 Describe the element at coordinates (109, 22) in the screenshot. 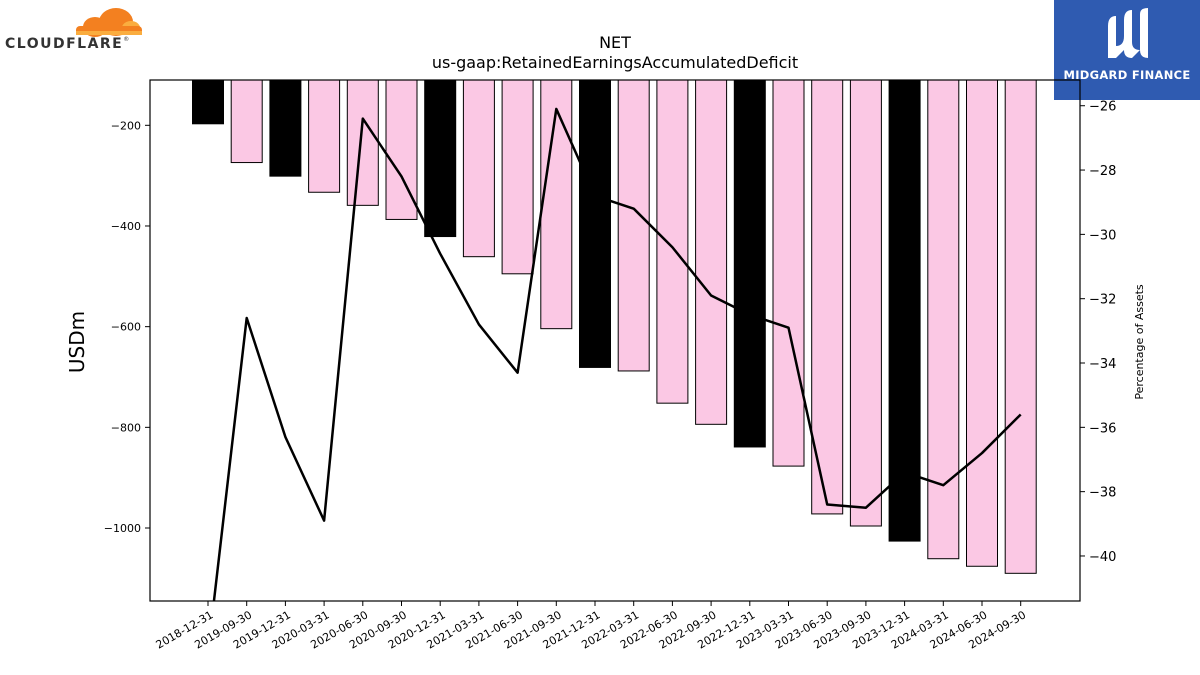

I see `cloud-icon` at that location.